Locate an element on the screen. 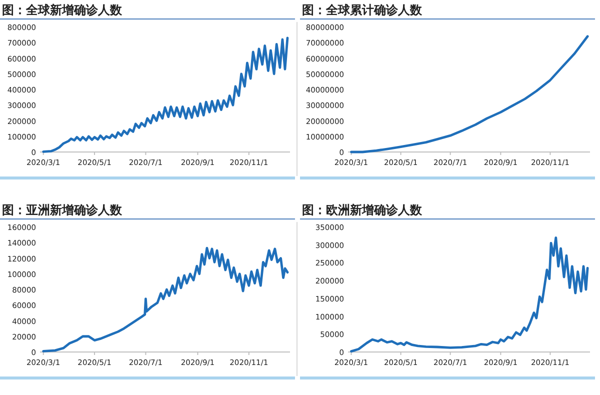 The image size is (600, 395). chart-title: 图：全球累计确诊人数 is located at coordinates (362, 10).